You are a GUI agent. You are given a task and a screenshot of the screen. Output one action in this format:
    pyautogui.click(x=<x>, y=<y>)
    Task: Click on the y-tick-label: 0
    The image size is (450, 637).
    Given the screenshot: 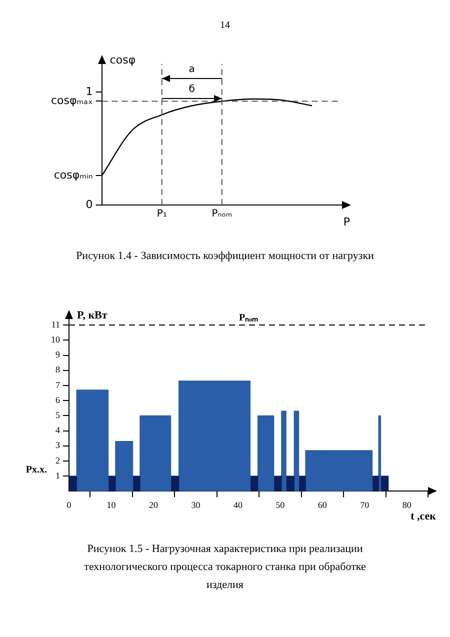 What is the action you would take?
    pyautogui.click(x=89, y=204)
    